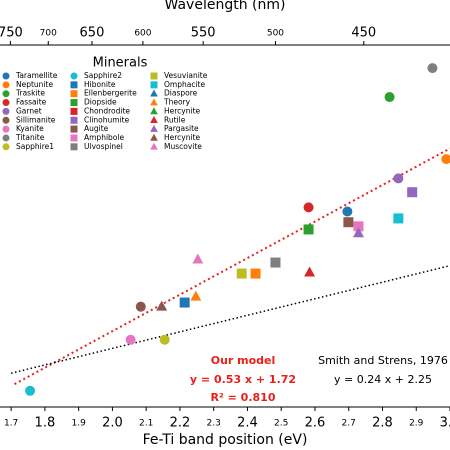  I want to click on x-tick-label: 2.9, so click(416, 424).